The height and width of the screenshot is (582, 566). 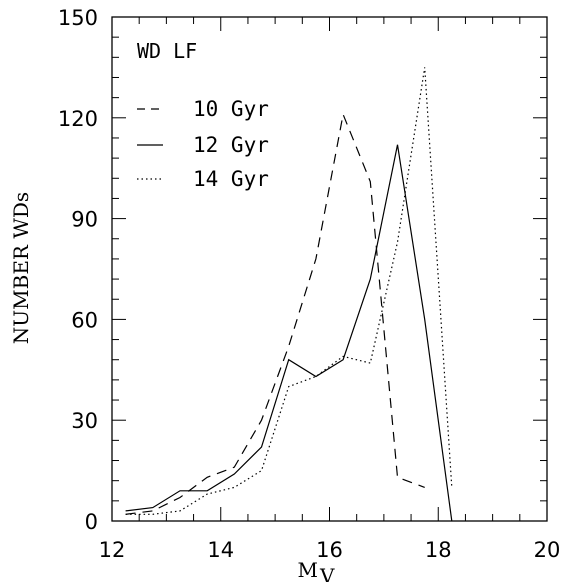 I want to click on y-axis-label: NUMBER WDs, so click(x=21, y=268).